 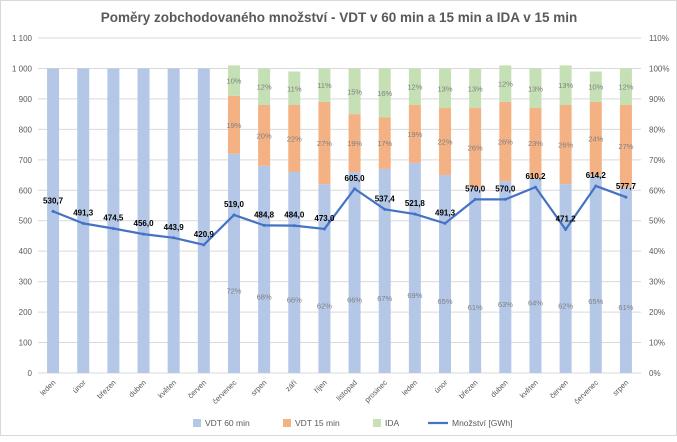 I want to click on bar-label: 19%, so click(x=414, y=134).